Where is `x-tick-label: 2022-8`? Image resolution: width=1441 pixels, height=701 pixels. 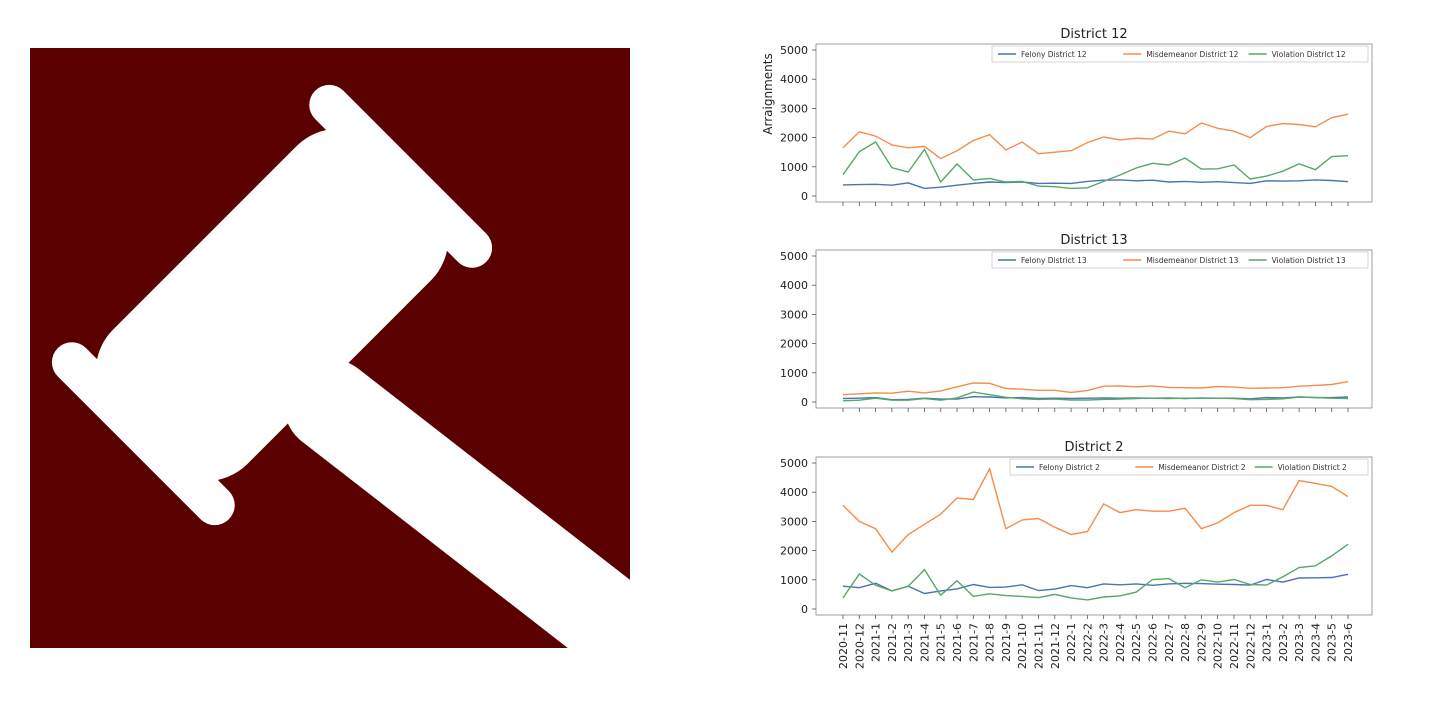 x-tick-label: 2022-8 is located at coordinates (1185, 642).